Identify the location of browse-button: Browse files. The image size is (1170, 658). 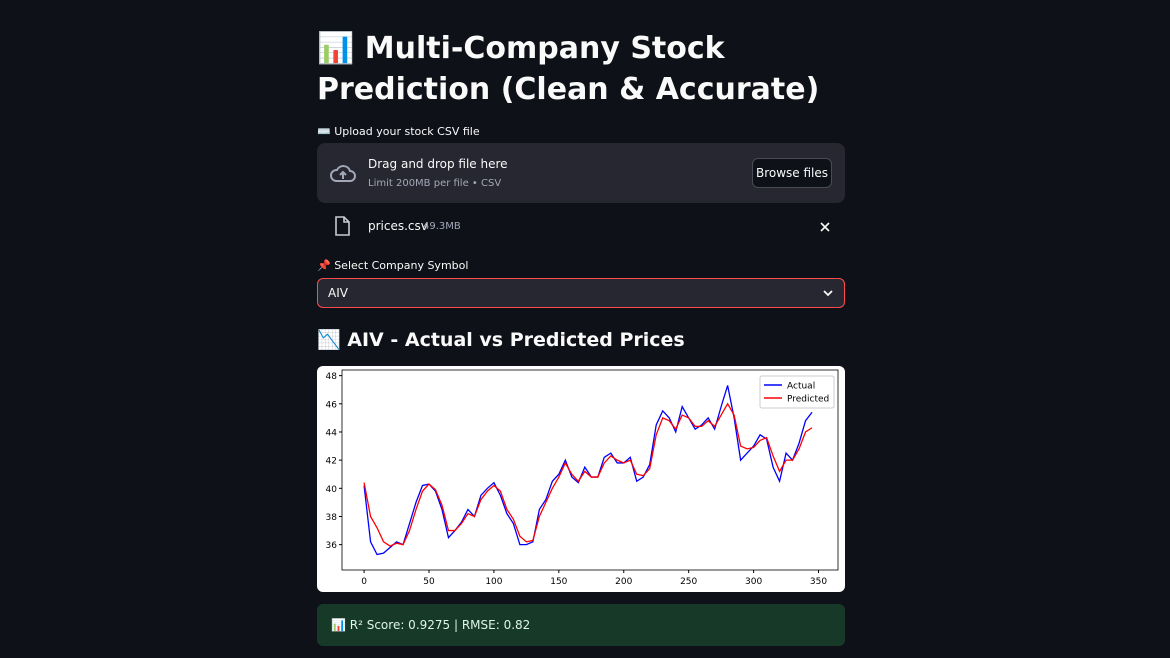
(792, 173).